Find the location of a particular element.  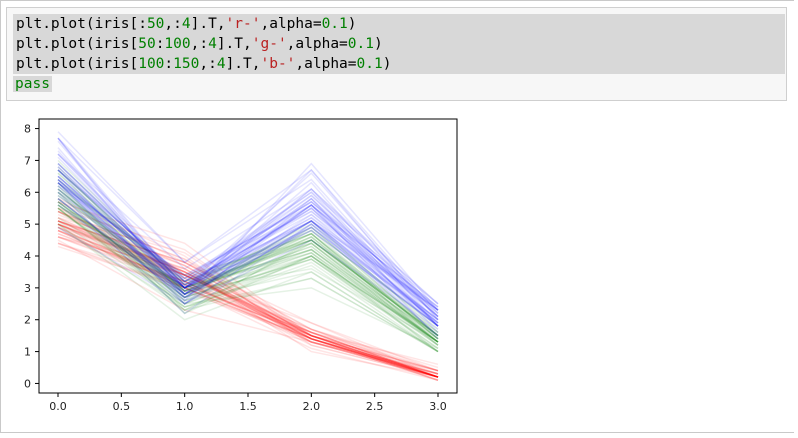

y-tick-label: 2 is located at coordinates (27, 320).